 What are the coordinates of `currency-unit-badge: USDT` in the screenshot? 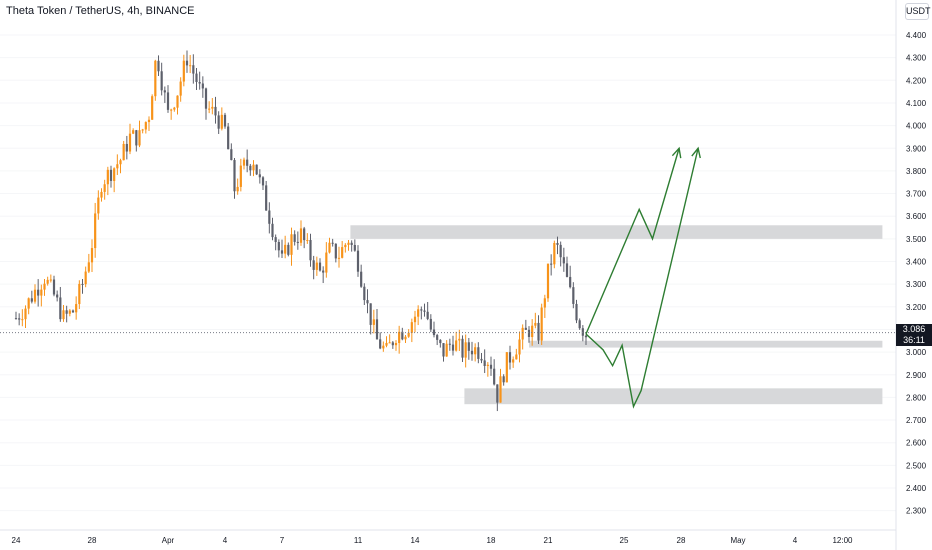 It's located at (918, 11).